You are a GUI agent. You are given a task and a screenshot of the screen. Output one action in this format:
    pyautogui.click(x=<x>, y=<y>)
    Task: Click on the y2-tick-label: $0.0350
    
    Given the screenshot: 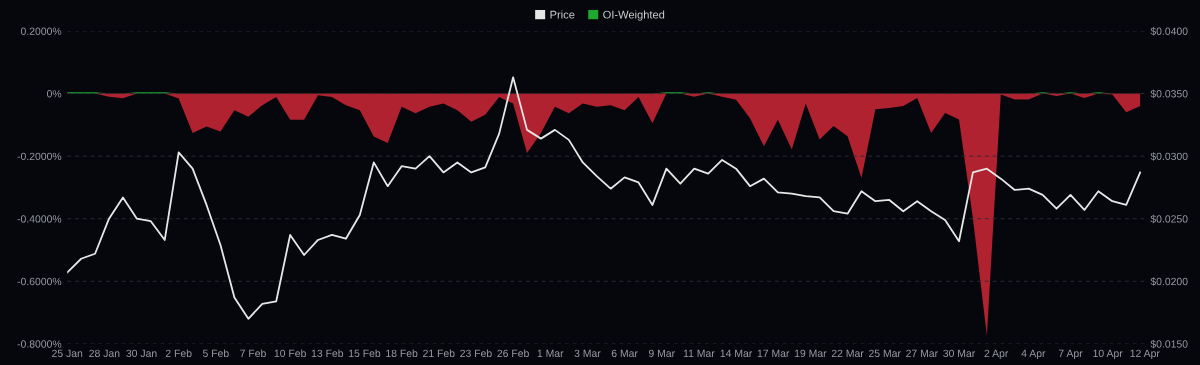 What is the action you would take?
    pyautogui.click(x=1169, y=94)
    